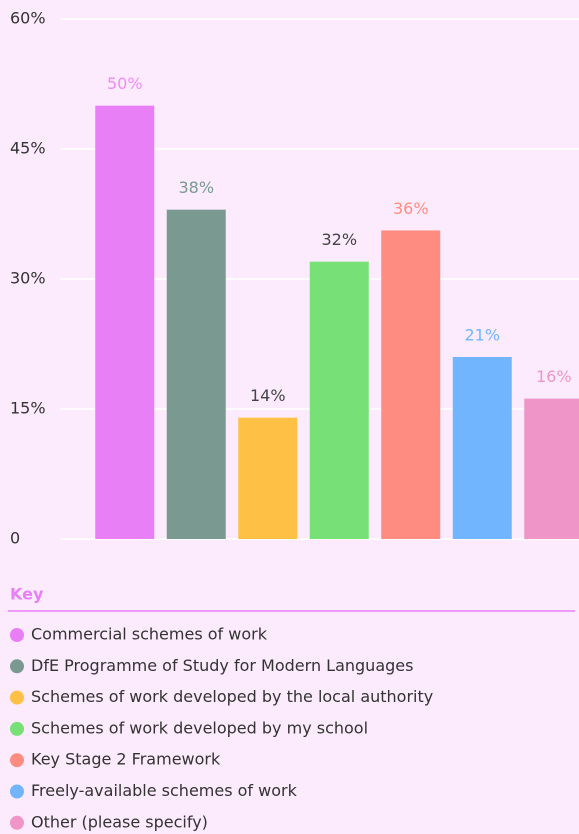 The width and height of the screenshot is (579, 834). I want to click on legend-label: Key Stage 2 Framework, so click(126, 759).